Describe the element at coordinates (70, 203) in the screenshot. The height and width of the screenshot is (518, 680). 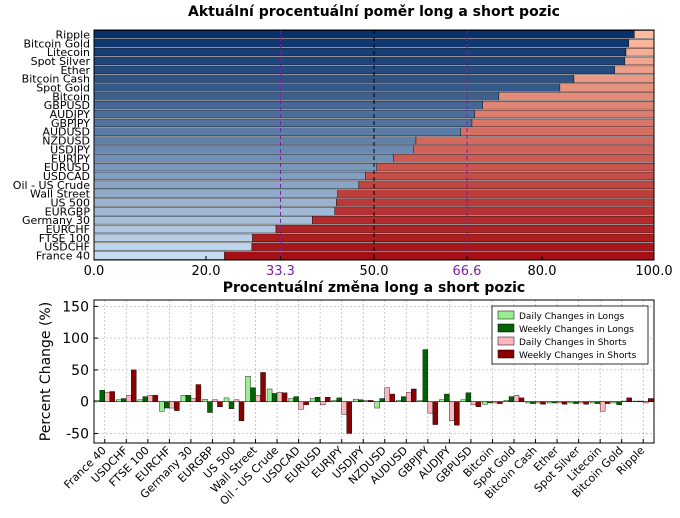
I see `category-label: US 500` at that location.